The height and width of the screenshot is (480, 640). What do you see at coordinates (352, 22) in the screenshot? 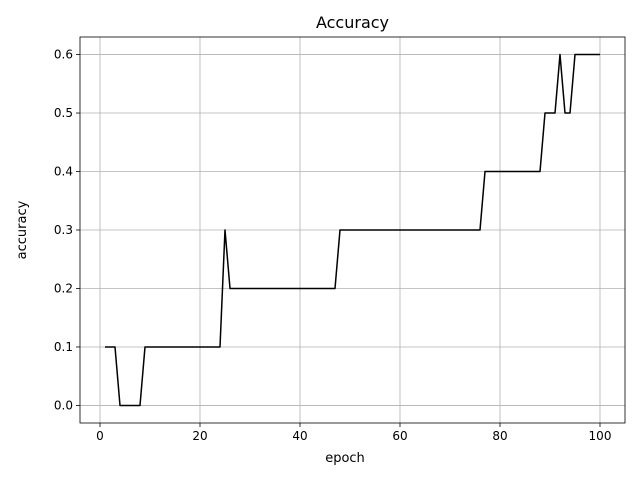
I see `chart-title: Accuracy` at bounding box center [352, 22].